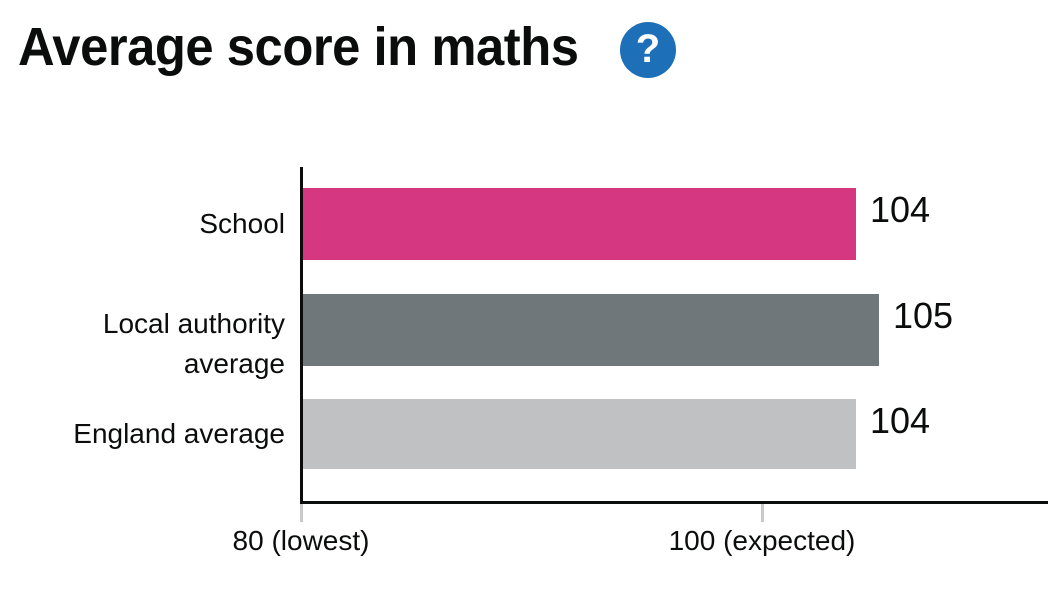  I want to click on category-label: England average, so click(179, 433).